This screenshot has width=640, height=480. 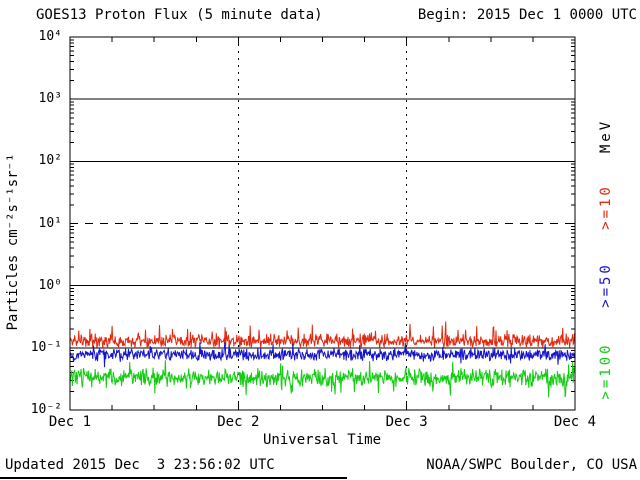 I want to click on legend-series-ge50-text: >=50, so click(x=606, y=285).